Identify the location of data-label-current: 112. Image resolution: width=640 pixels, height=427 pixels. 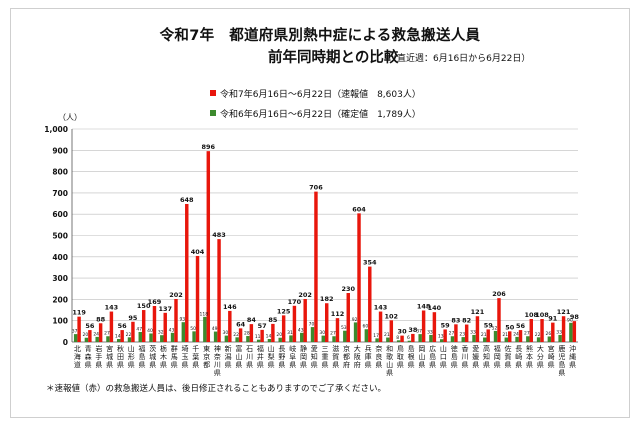
(338, 314).